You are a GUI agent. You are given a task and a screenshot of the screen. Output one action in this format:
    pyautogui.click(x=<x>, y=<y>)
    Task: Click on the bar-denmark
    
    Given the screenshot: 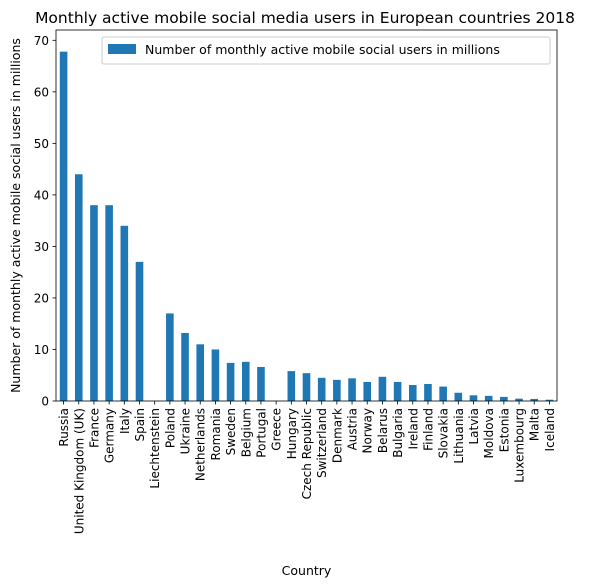 What is the action you would take?
    pyautogui.click(x=337, y=390)
    